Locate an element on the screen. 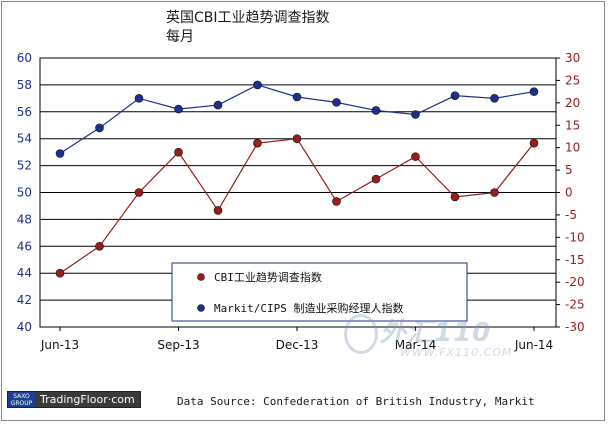 The image size is (608, 424). x-axis-tick-label: Sep-13 is located at coordinates (178, 345).